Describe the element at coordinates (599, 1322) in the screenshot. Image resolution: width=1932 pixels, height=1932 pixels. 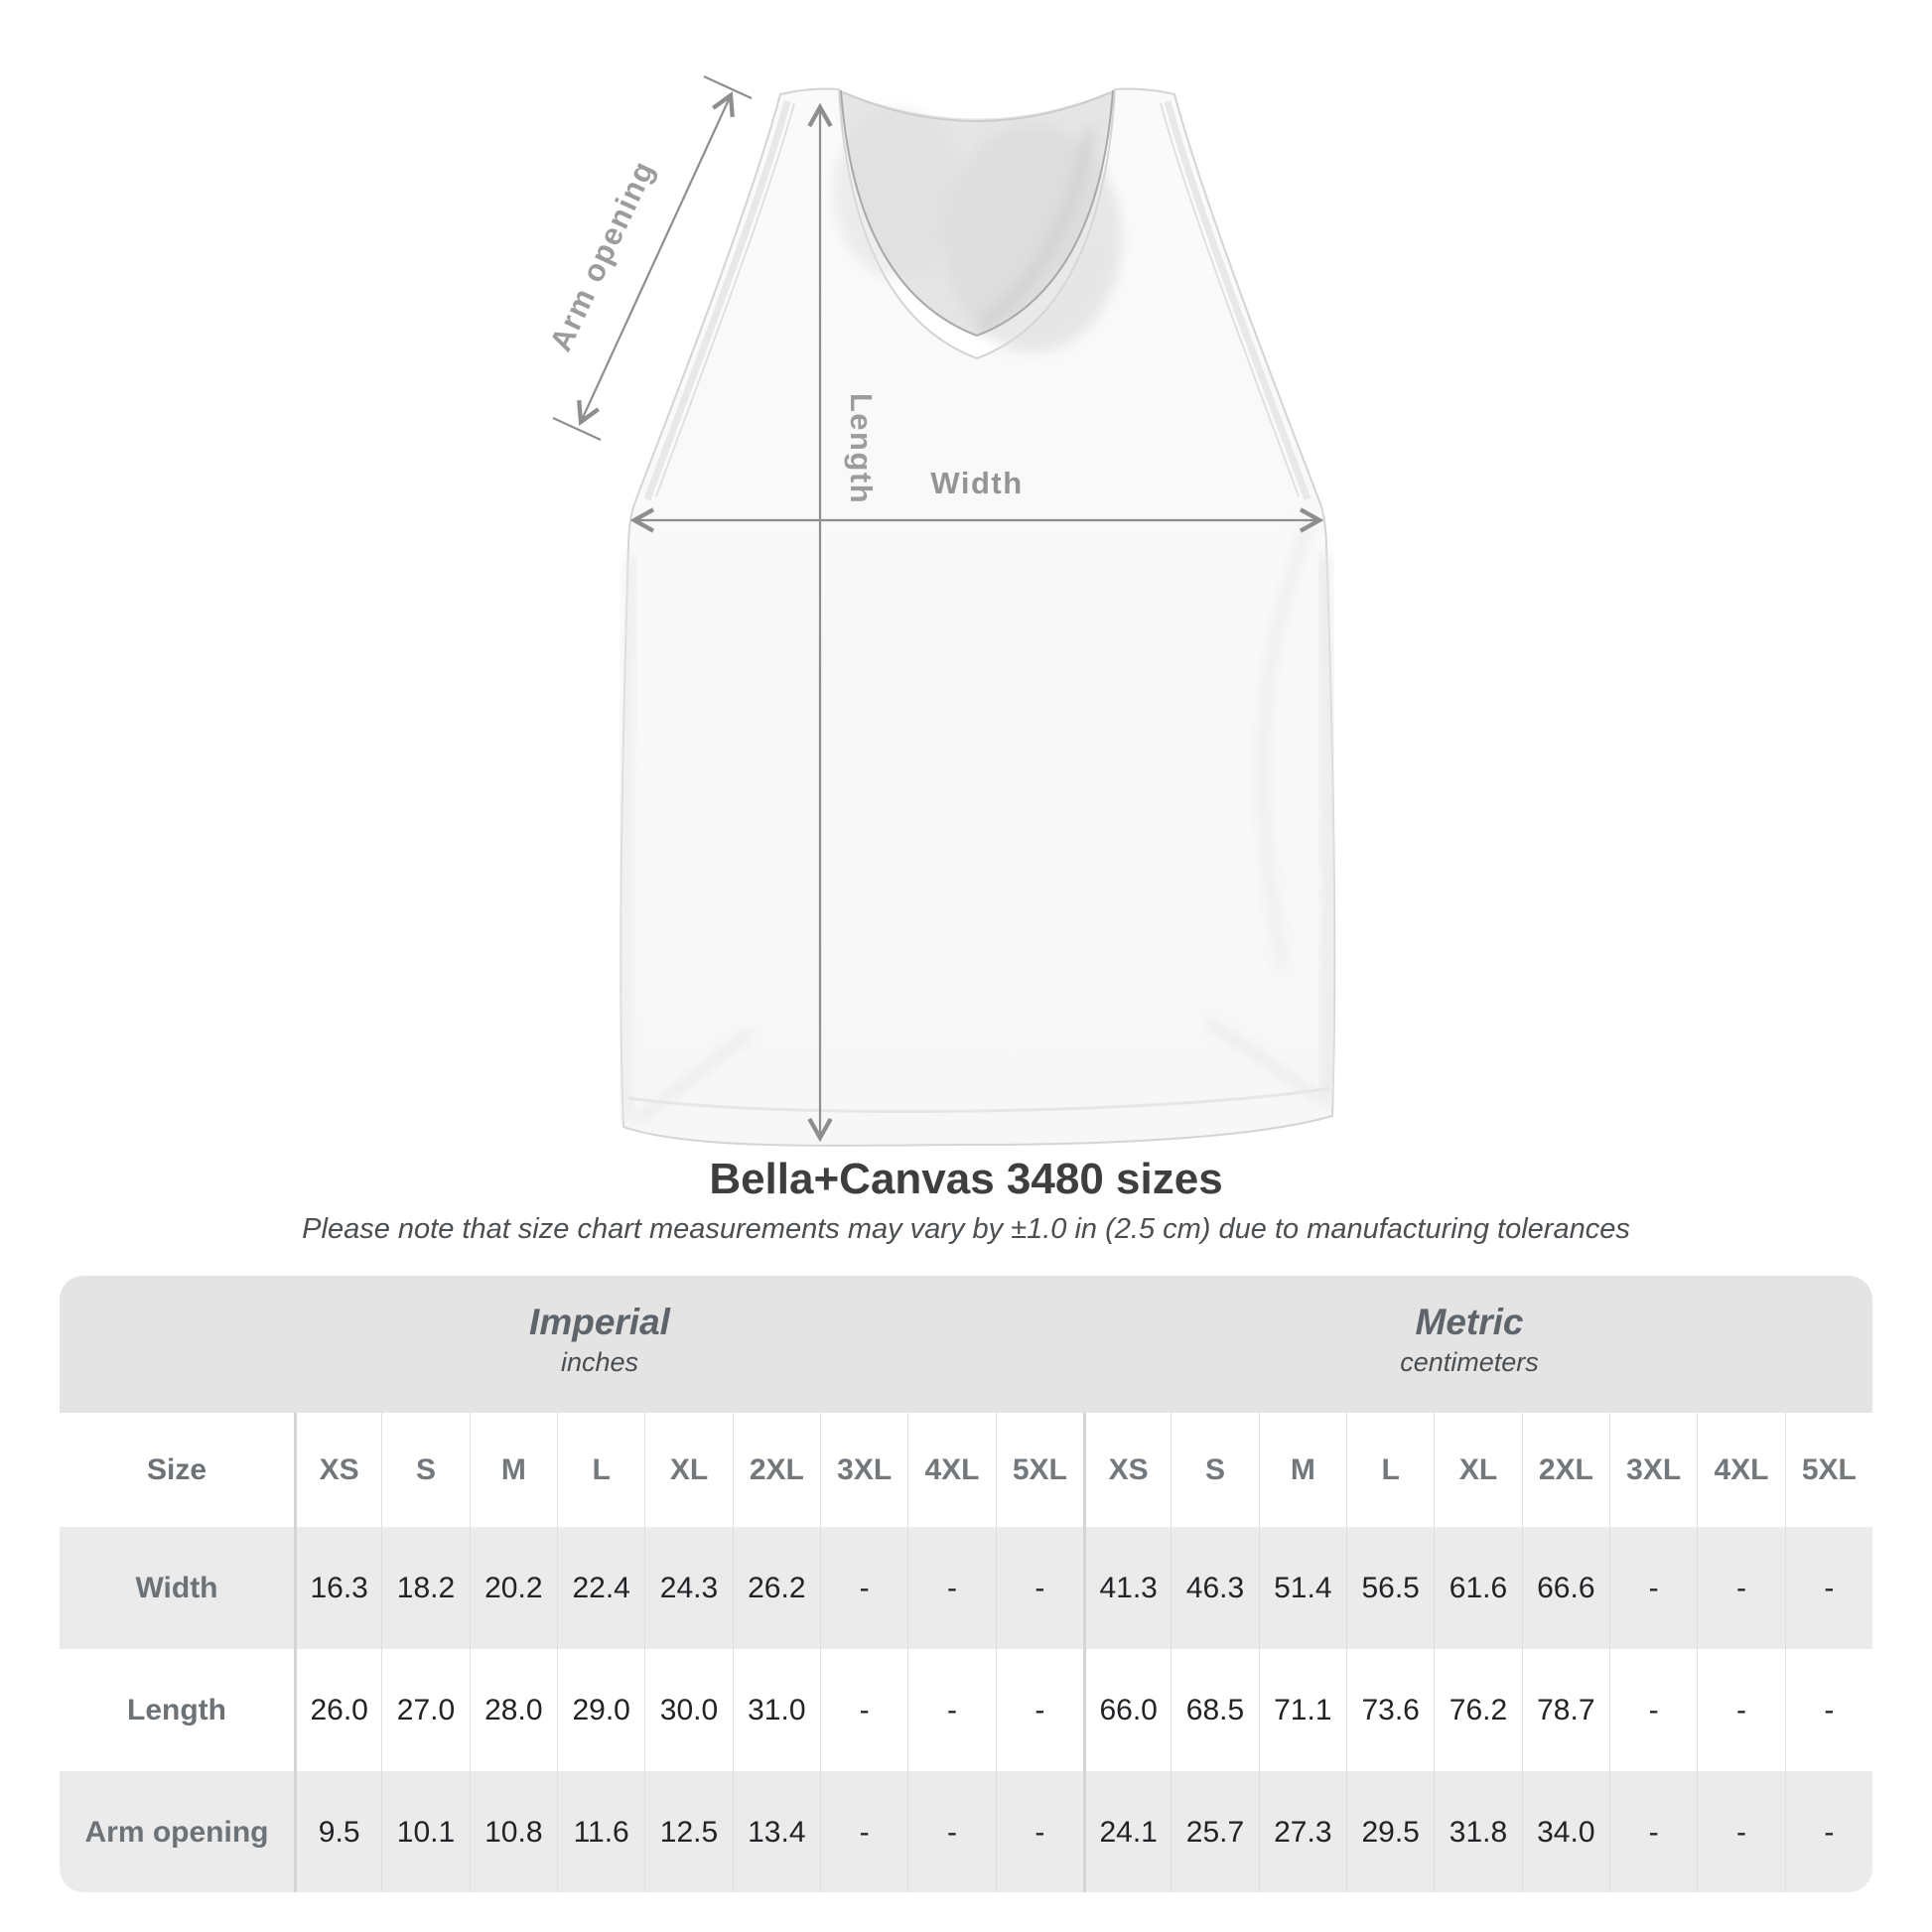
I see `imperial-label: Imperial` at that location.